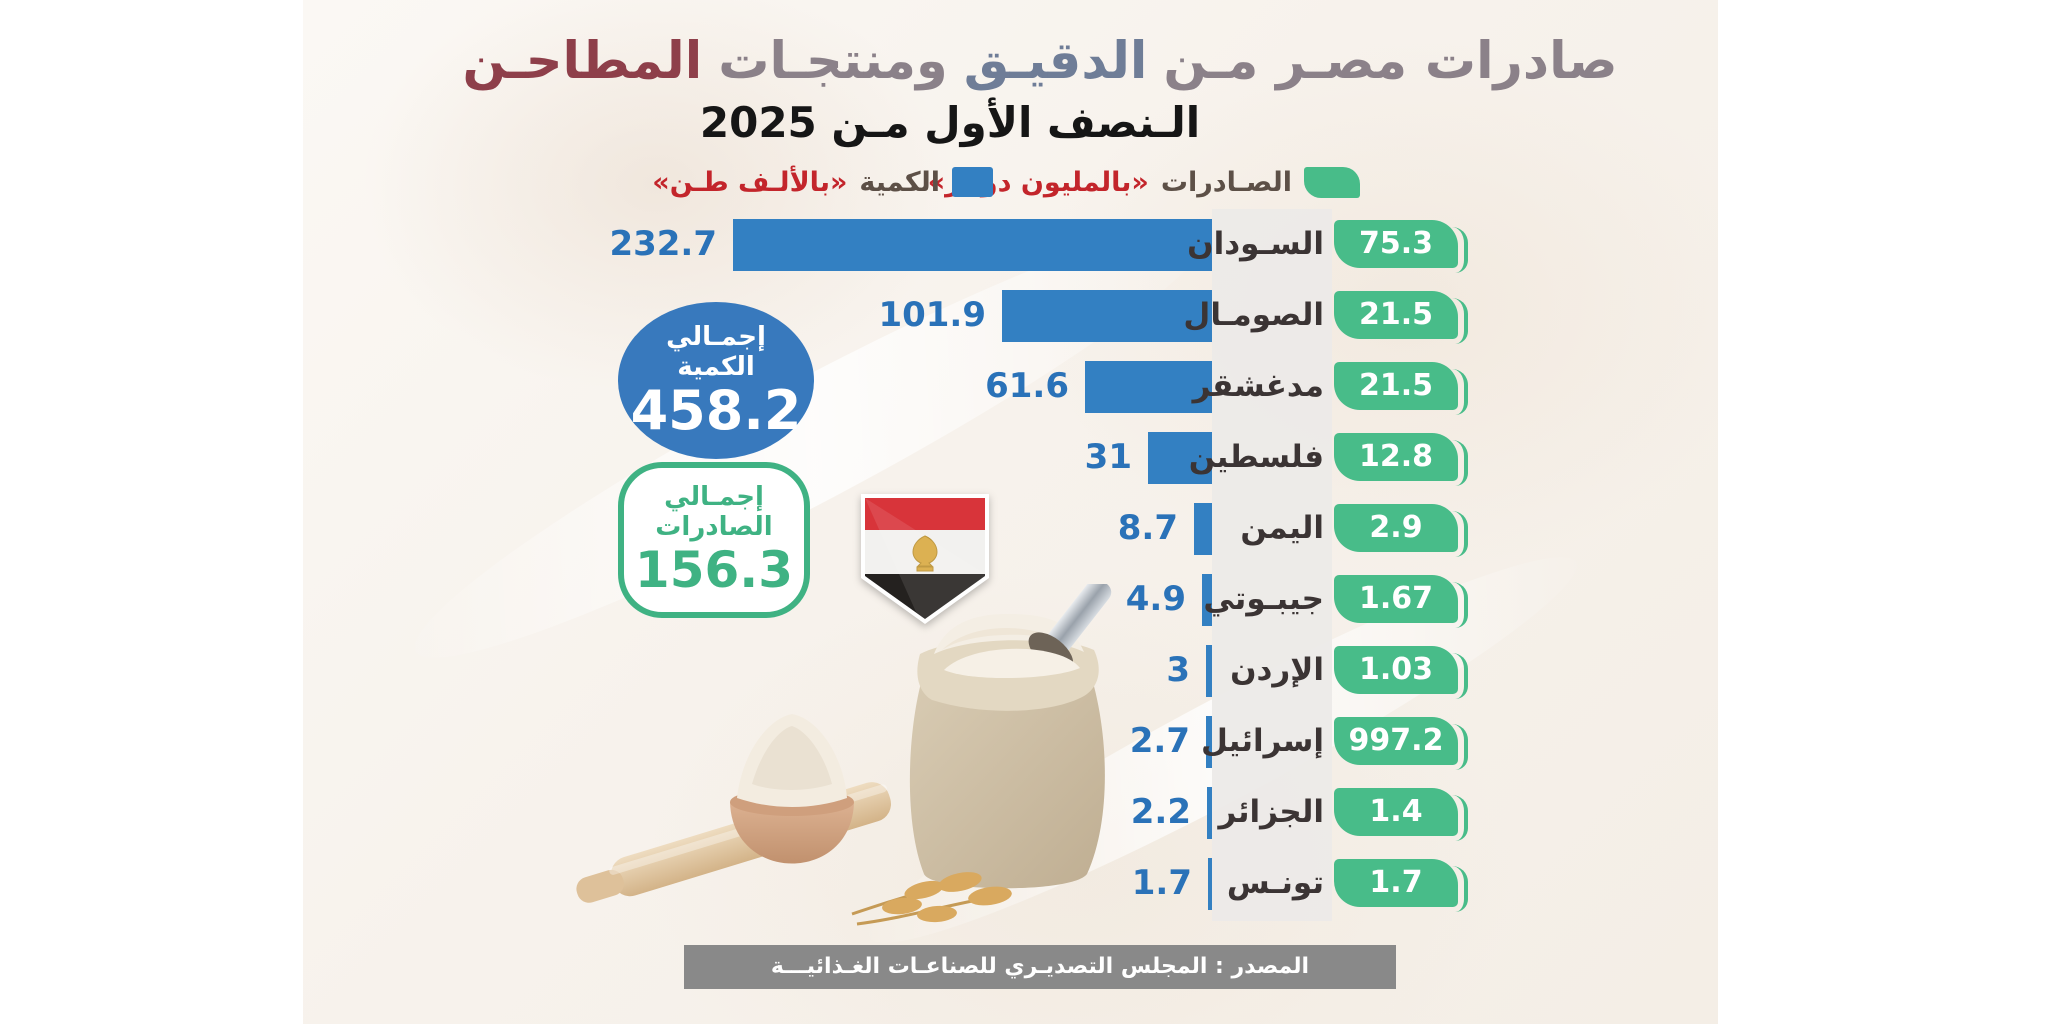 The width and height of the screenshot is (2048, 1024). Describe the element at coordinates (1155, 599) in the screenshot. I see `quantity-value: 4.9` at that location.